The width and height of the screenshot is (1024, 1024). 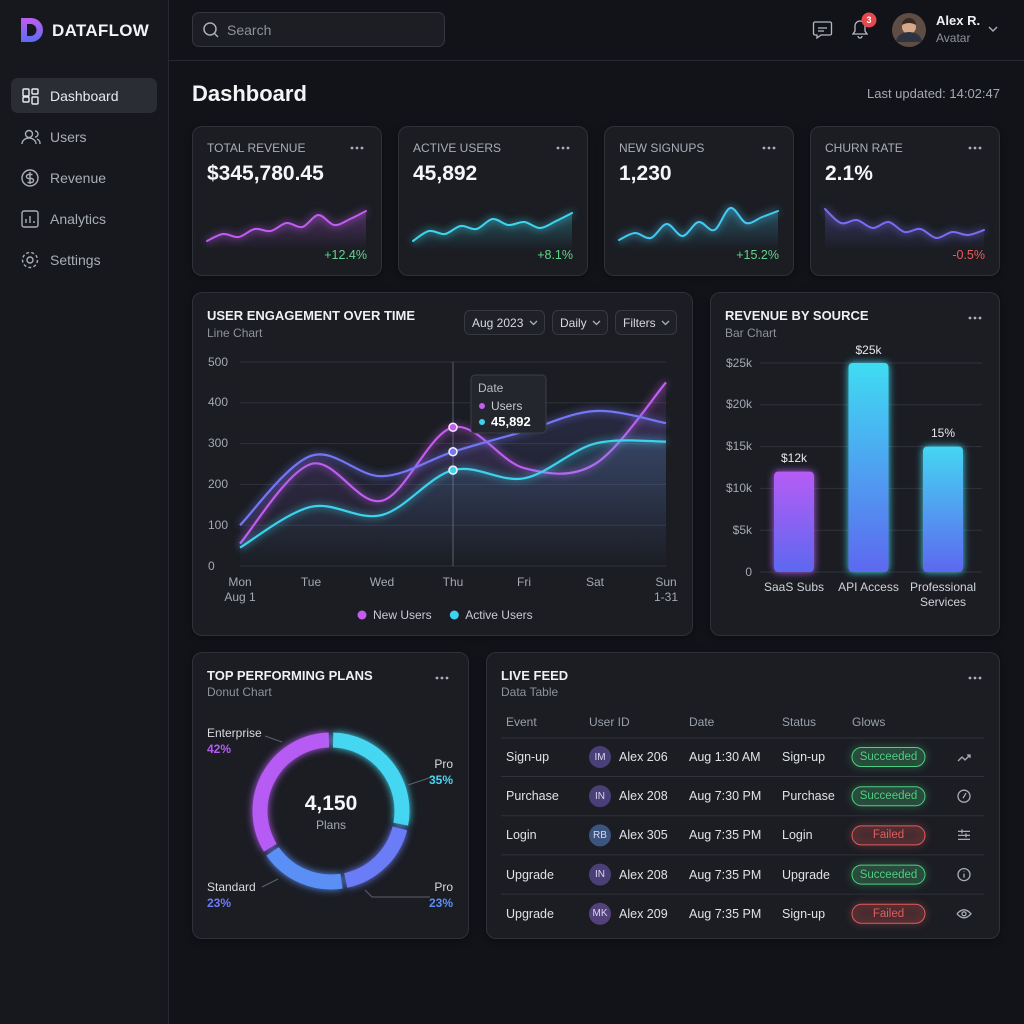 I want to click on y-tick-label: 200, so click(x=218, y=483).